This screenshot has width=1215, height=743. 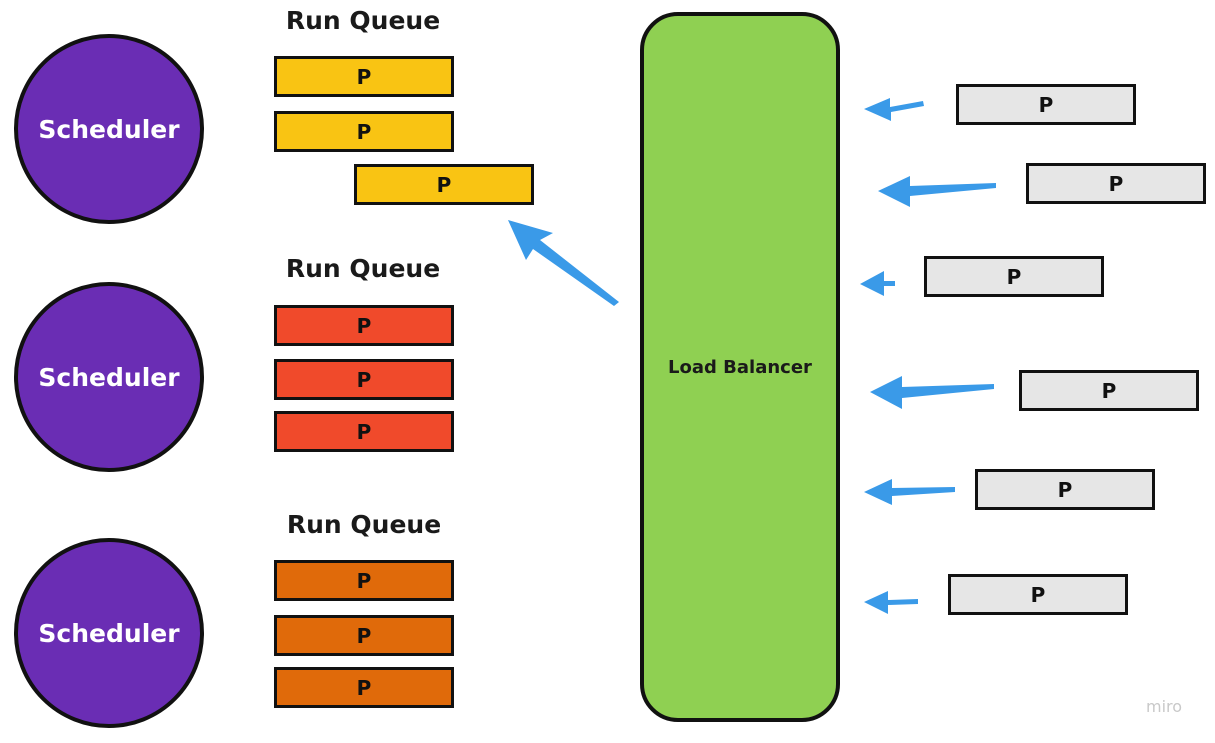 What do you see at coordinates (364, 524) in the screenshot?
I see `run-queue-title-3: Run Queue` at bounding box center [364, 524].